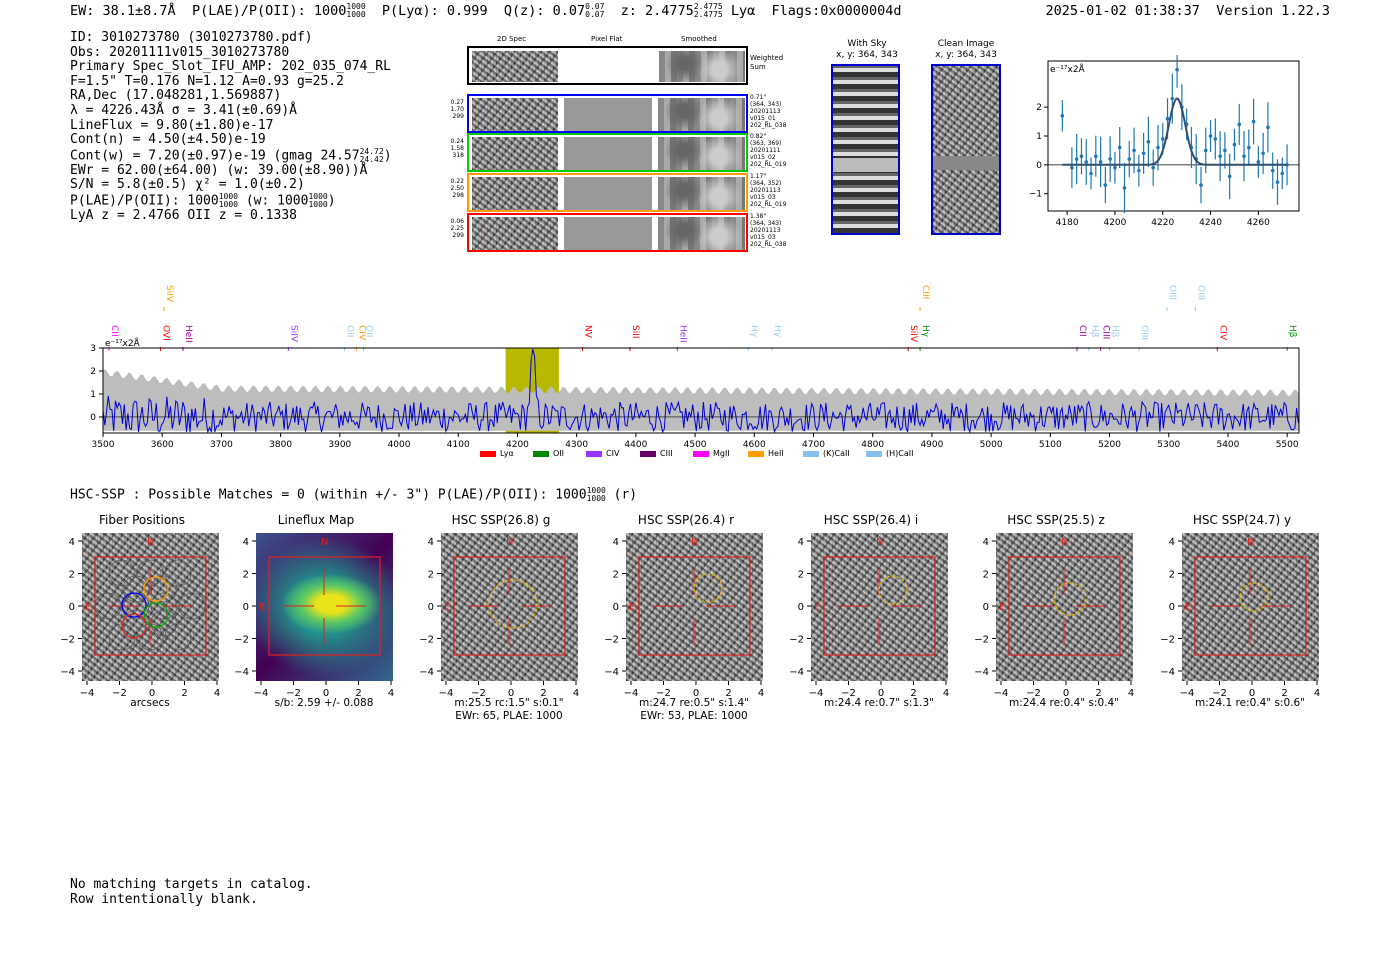 The image size is (1400, 953). What do you see at coordinates (1165, 141) in the screenshot?
I see `line-fit-chart: e⁻¹⁷x2Å 4180 4200 4220 4240 4260 2 1 0 −1` at bounding box center [1165, 141].